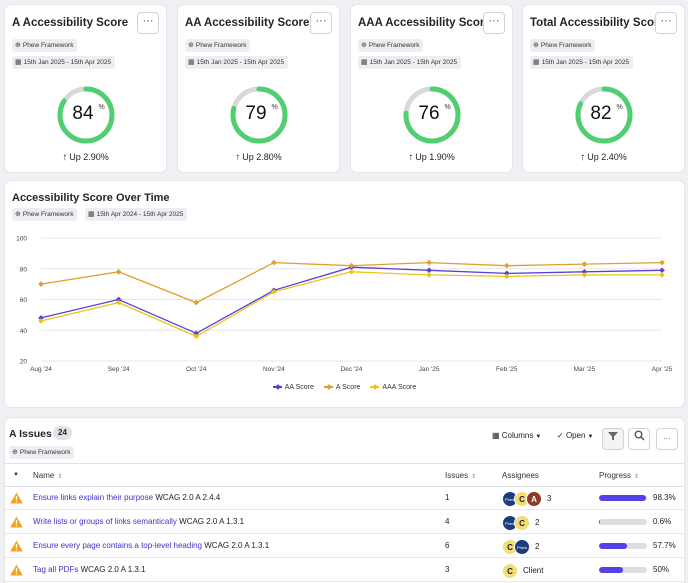 The image size is (688, 583). I want to click on score-value: 82, so click(601, 113).